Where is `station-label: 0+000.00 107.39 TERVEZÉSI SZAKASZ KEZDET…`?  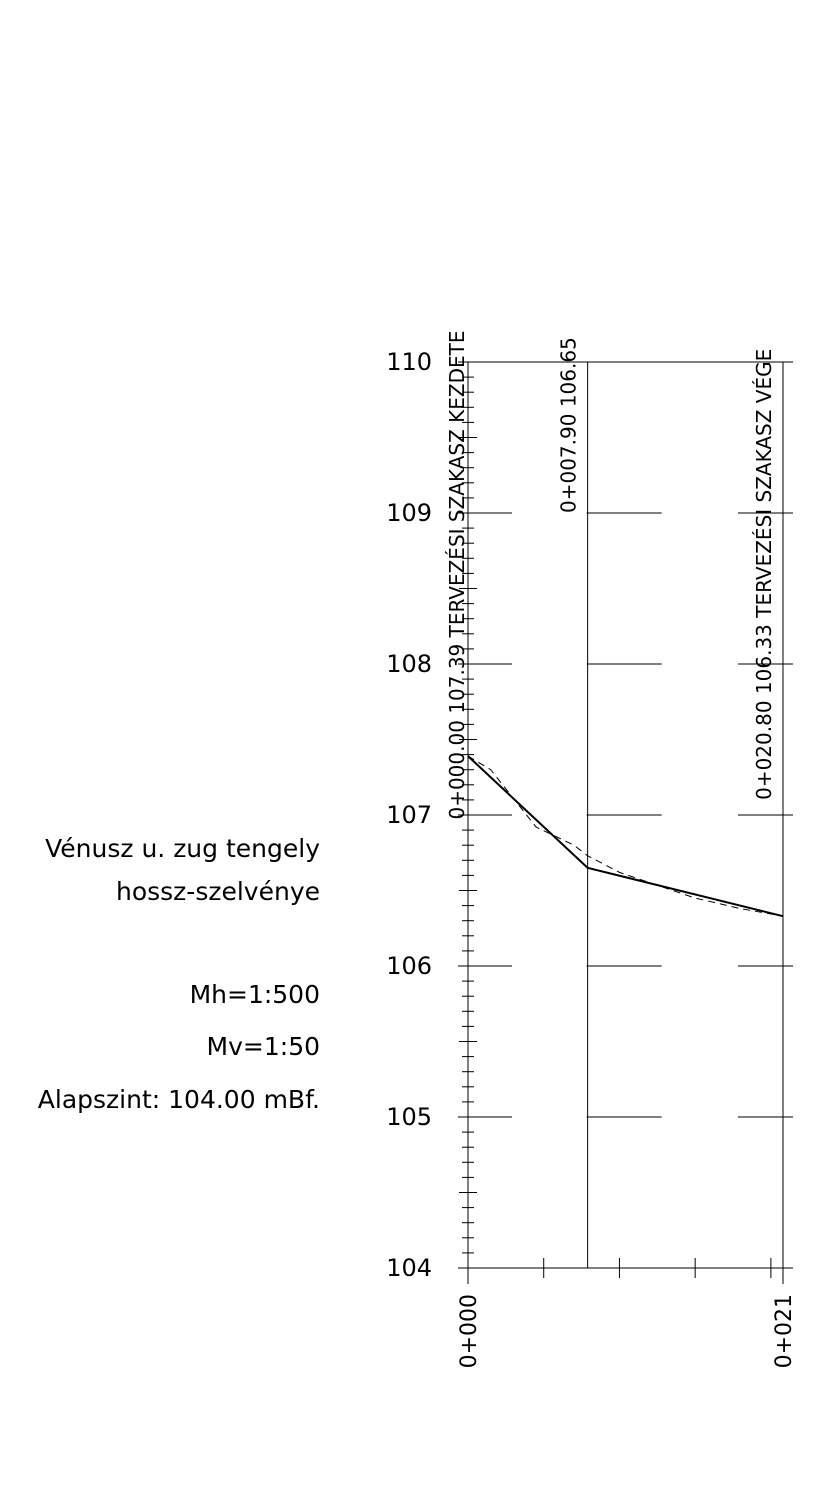 station-label: 0+000.00 107.39 TERVEZÉSI SZAKASZ KEZDET… is located at coordinates (457, 574).